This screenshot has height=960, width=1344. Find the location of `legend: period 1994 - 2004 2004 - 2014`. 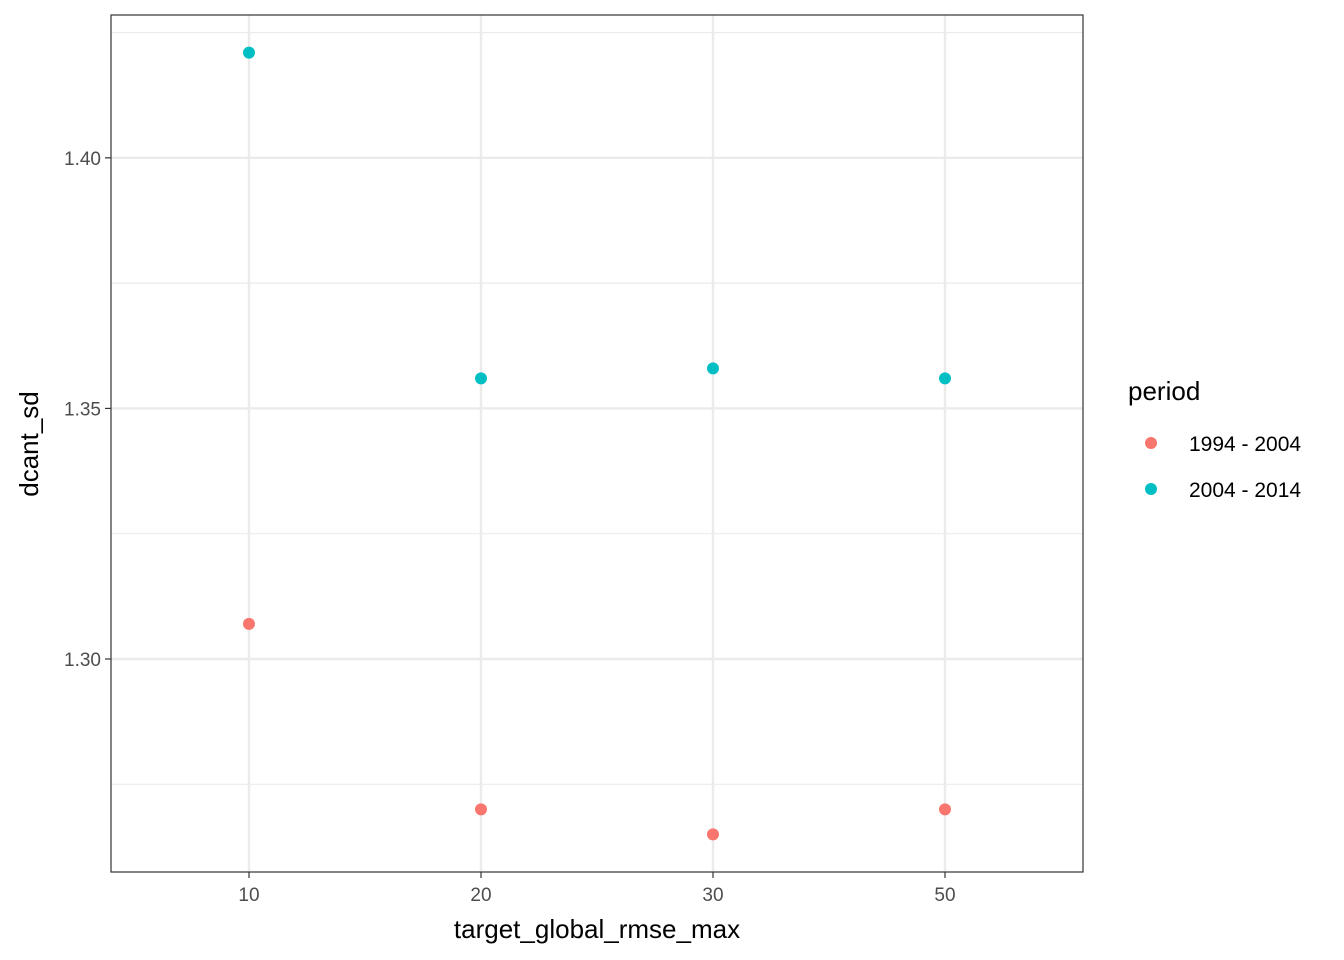

legend: period 1994 - 2004 2004 - 2014 is located at coordinates (1214, 439).